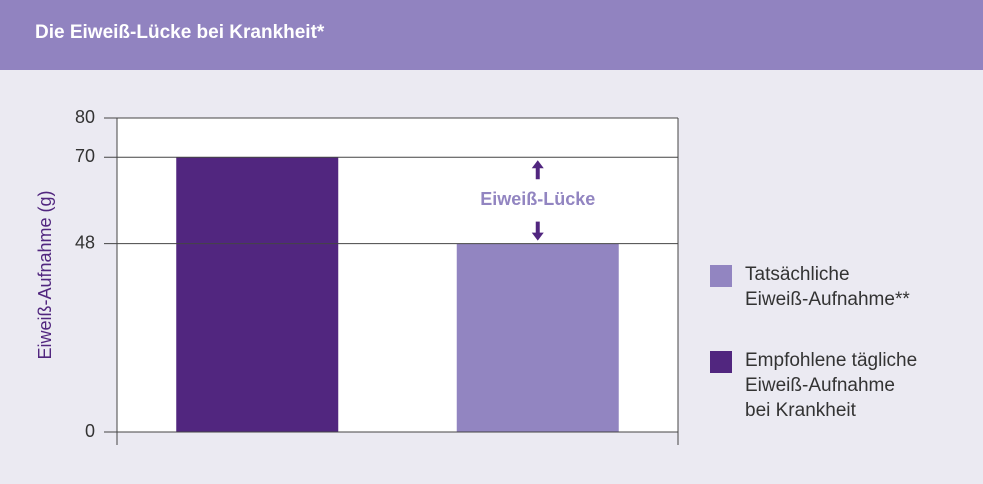 This screenshot has height=484, width=983. I want to click on header: Die Eiweiß-Lücke bei Krankheit*, so click(491, 35).